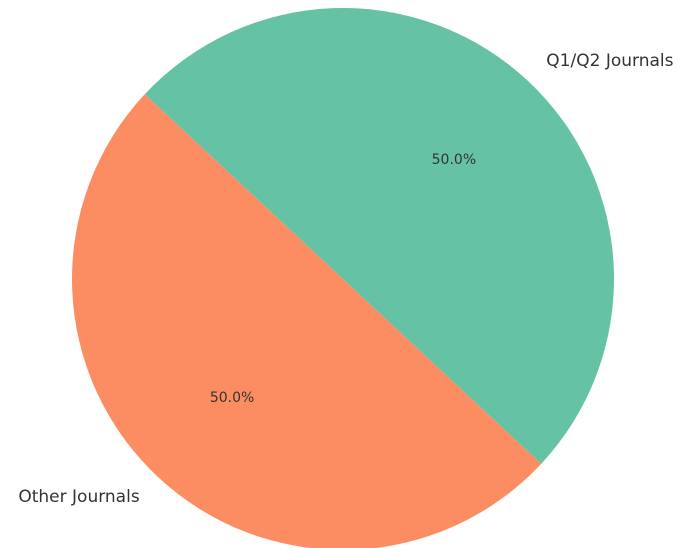 Image resolution: width=677 pixels, height=548 pixels. Describe the element at coordinates (454, 160) in the screenshot. I see `percent-label-q1-q2-journals: 50.0%` at that location.